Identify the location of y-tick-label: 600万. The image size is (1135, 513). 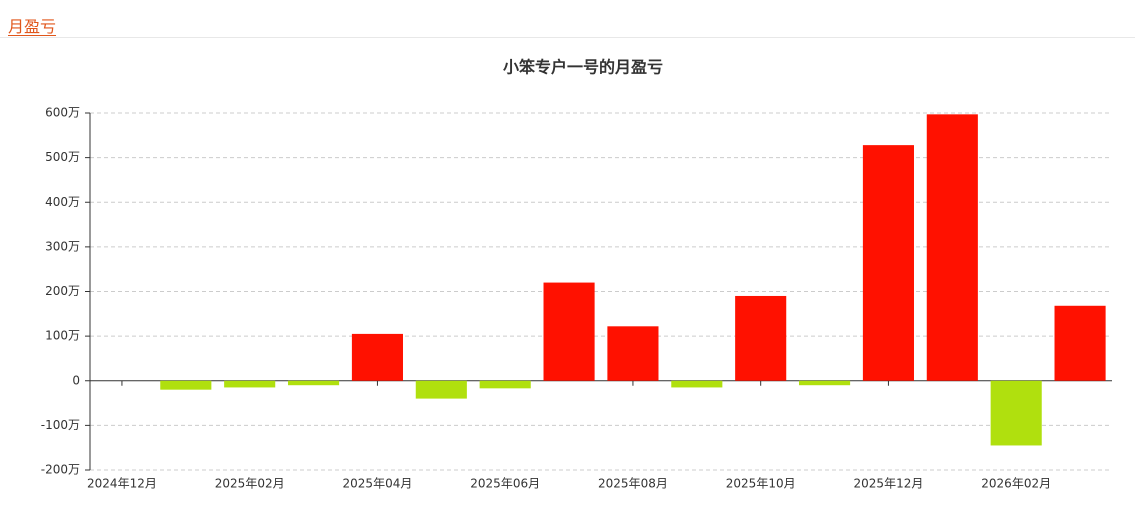
(62, 113).